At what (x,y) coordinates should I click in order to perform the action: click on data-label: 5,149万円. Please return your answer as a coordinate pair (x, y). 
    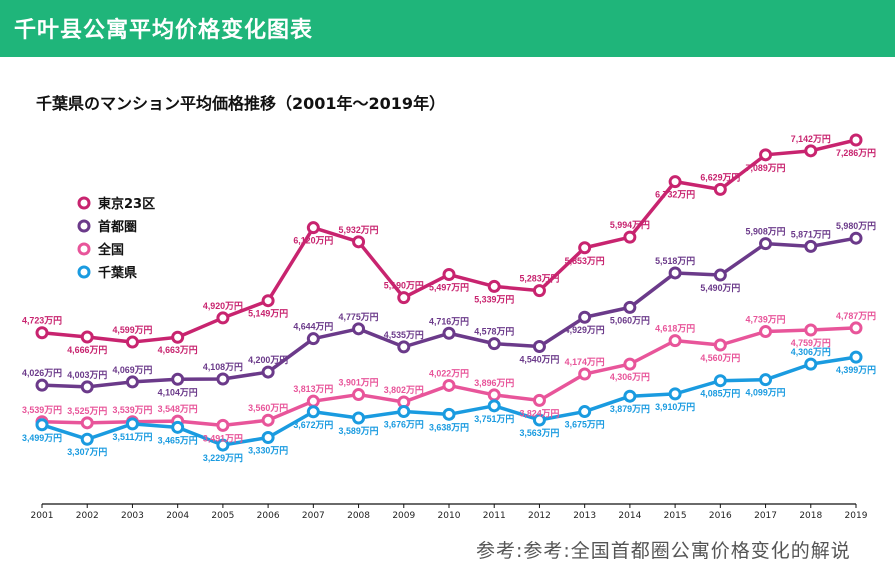
    Looking at the image, I should click on (268, 314).